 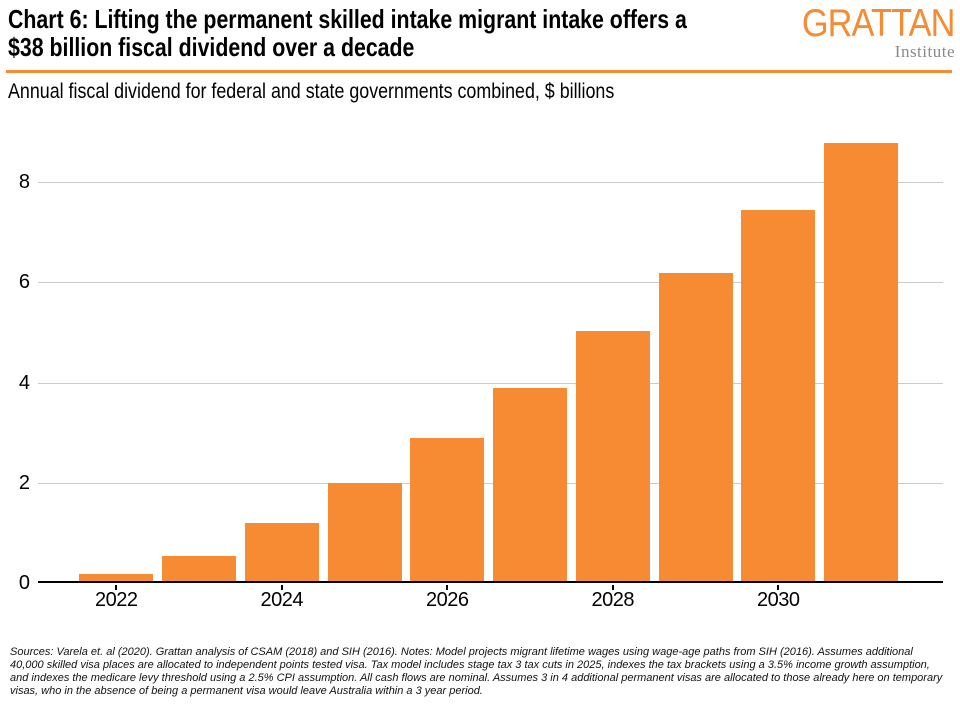 I want to click on x-axis-tick-2026, so click(x=447, y=587).